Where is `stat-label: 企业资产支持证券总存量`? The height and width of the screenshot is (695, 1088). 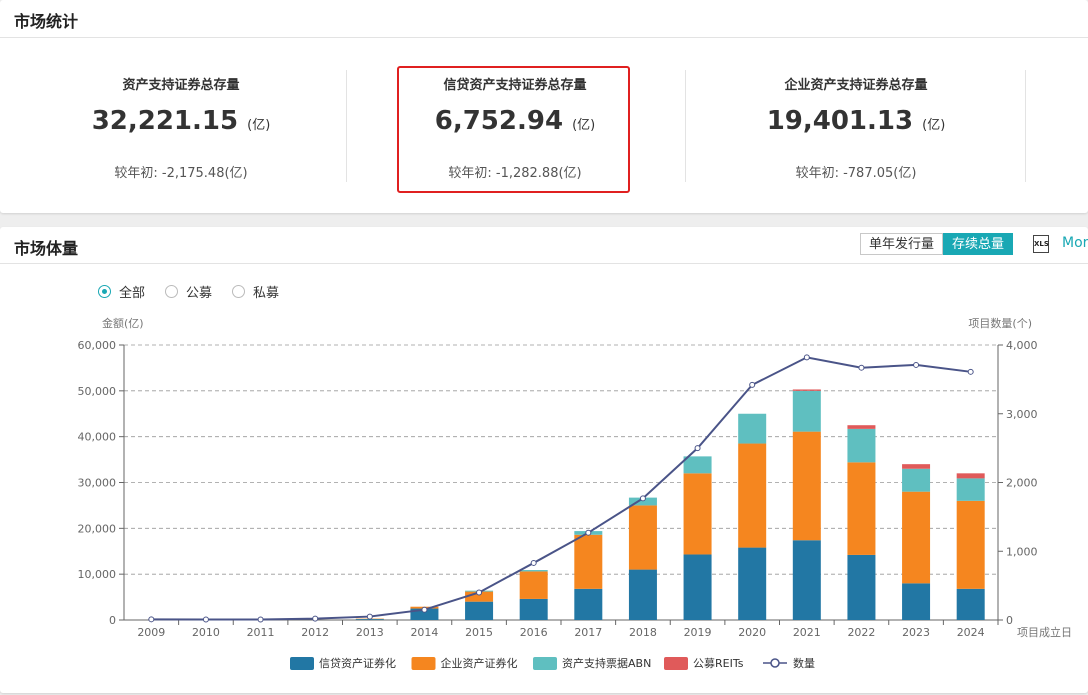 stat-label: 企业资产支持证券总存量 is located at coordinates (856, 85).